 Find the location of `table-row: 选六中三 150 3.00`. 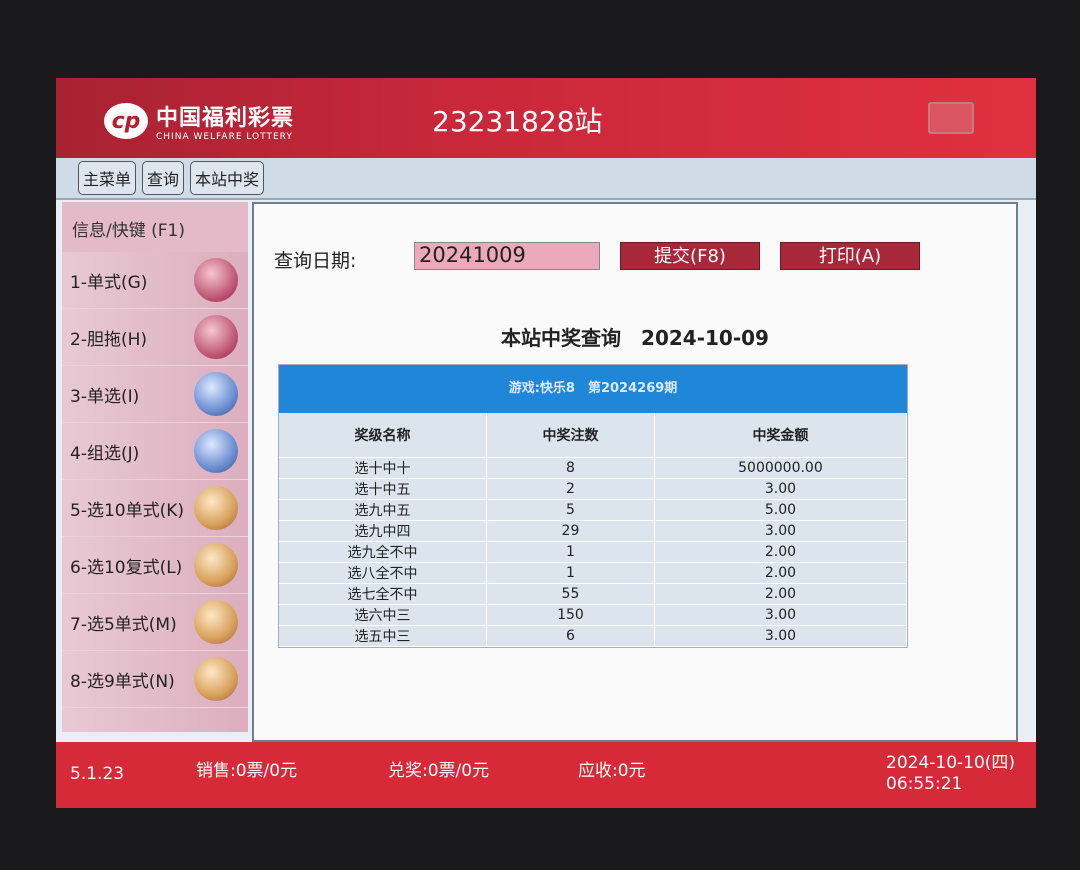

table-row: 选六中三 150 3.00 is located at coordinates (593, 615).